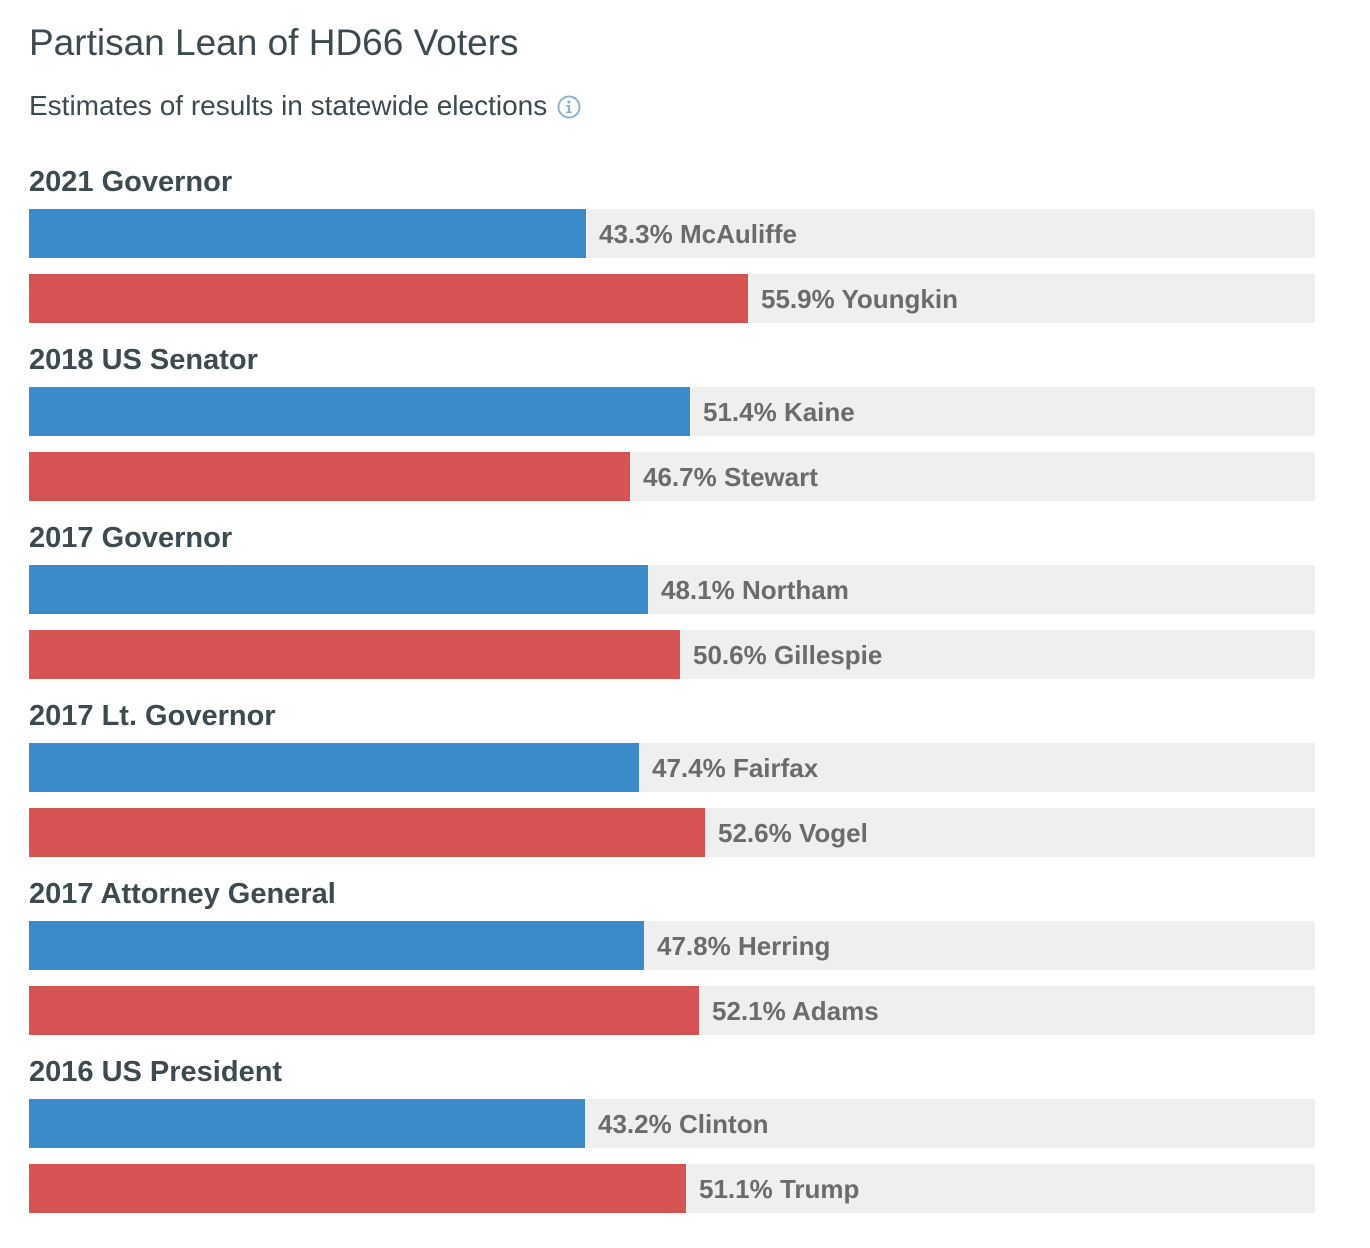  I want to click on bar-track: 47.4% Fairfax, so click(672, 767).